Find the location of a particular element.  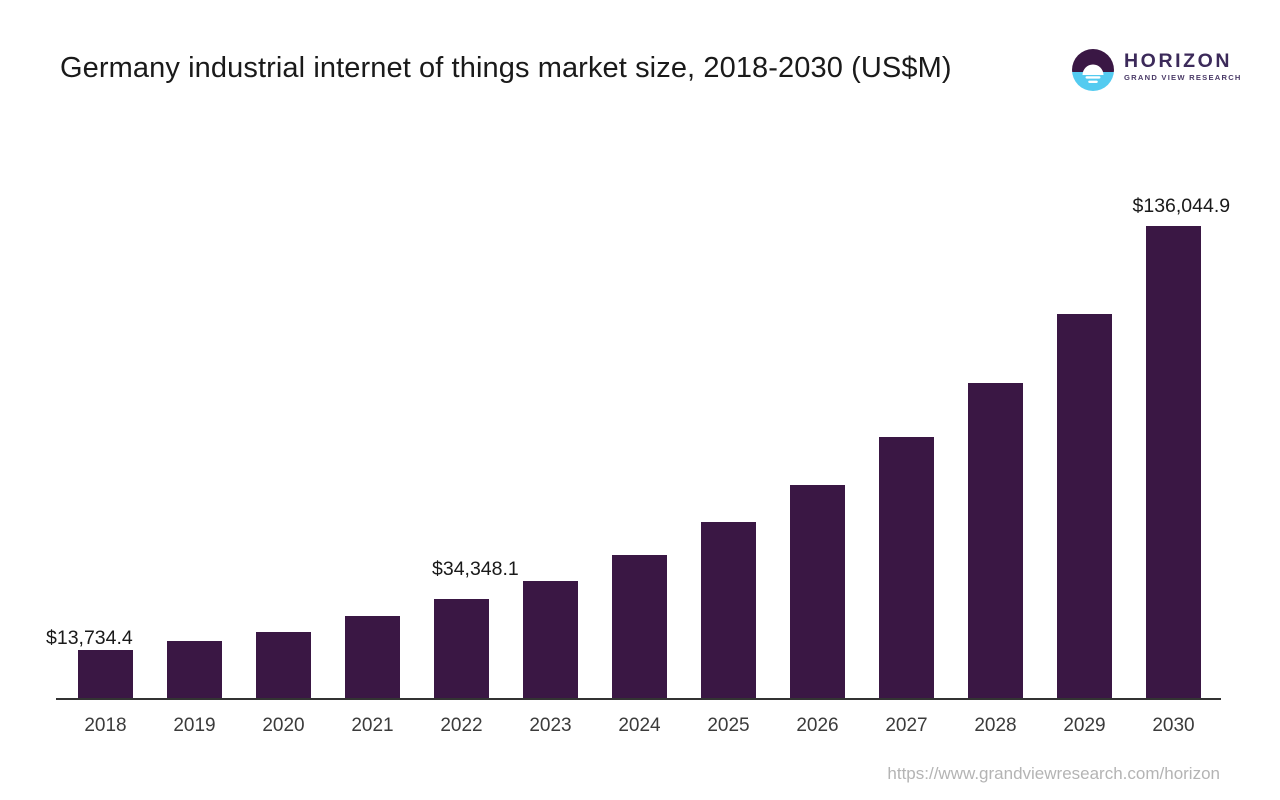

logo-text: HORIZON GRAND VIEW RESEARCH is located at coordinates (1183, 67).